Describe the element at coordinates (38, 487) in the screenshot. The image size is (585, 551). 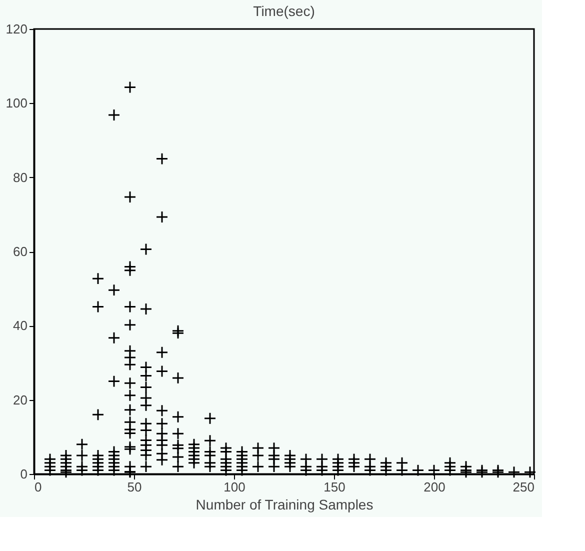
I see `x-tick-label: 0` at that location.